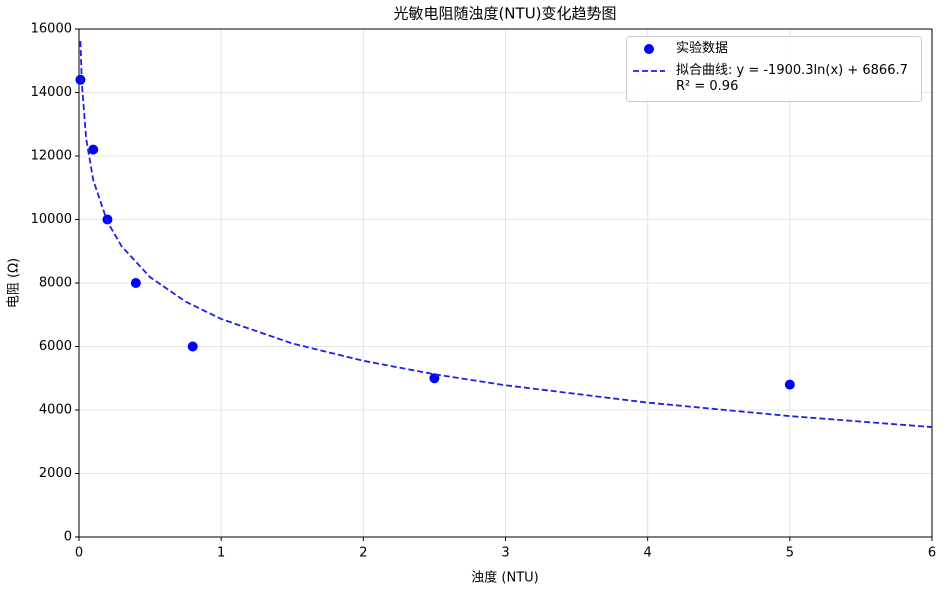 This screenshot has height=596, width=947. Describe the element at coordinates (14, 283) in the screenshot. I see `y-axis-label: 电阻 (Ω)` at that location.